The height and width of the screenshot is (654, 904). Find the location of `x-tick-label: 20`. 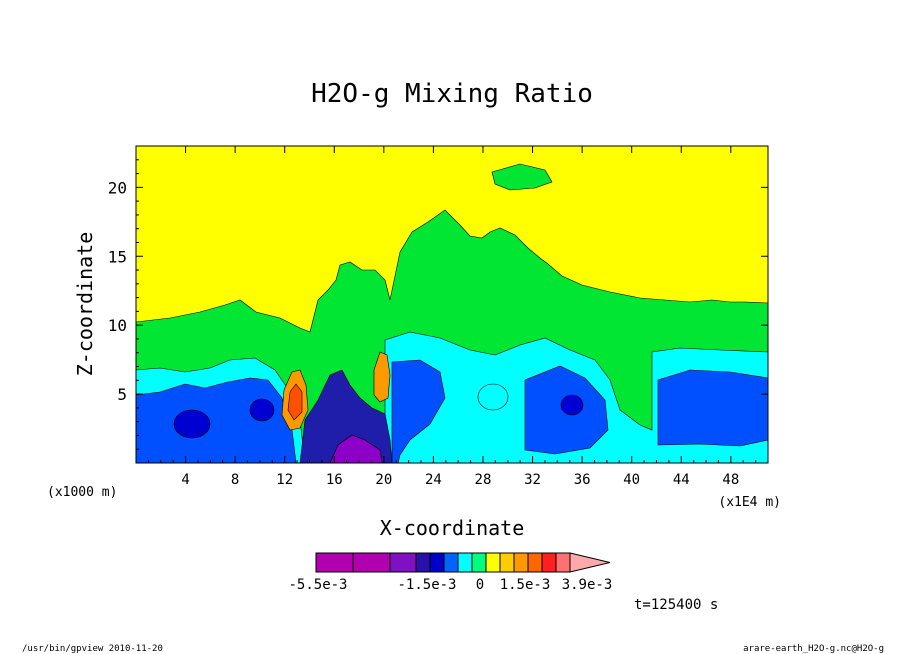

x-tick-label: 20 is located at coordinates (383, 480).